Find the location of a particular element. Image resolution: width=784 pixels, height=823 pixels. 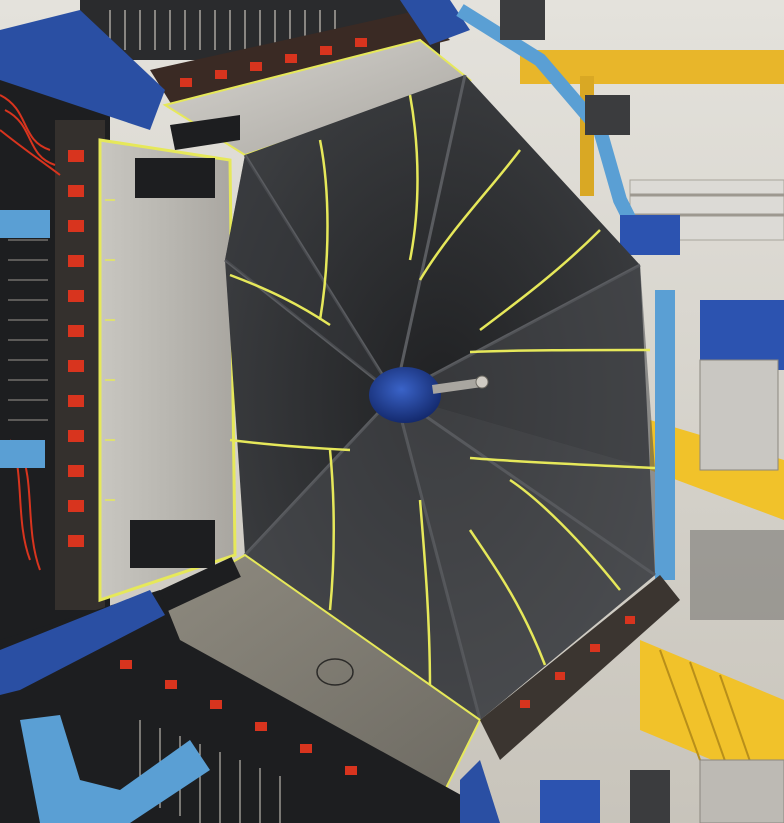

blue-frame-top-left is located at coordinates (82, 70).